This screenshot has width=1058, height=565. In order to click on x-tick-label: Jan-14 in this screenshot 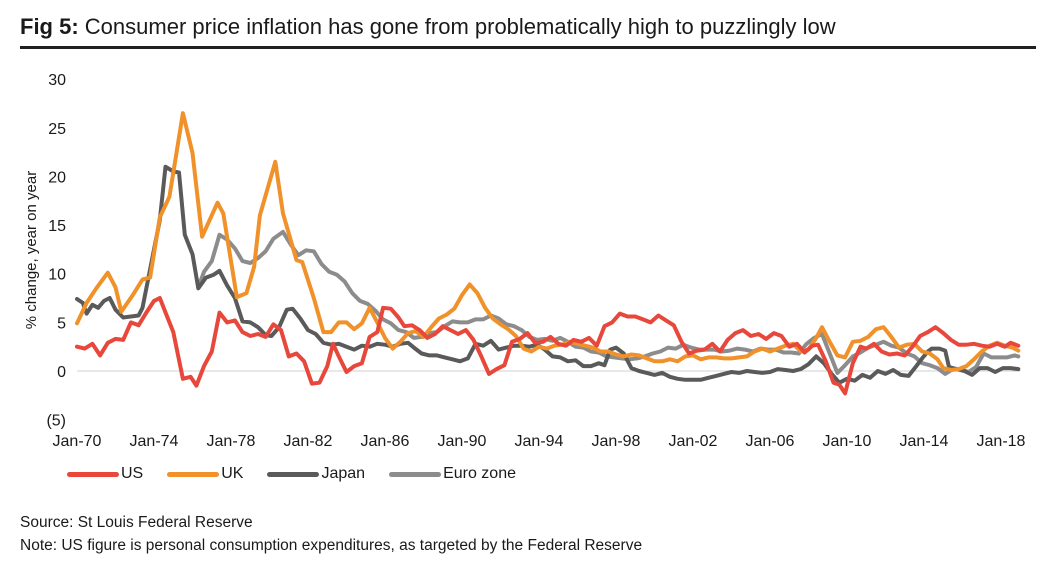, I will do `click(924, 441)`.